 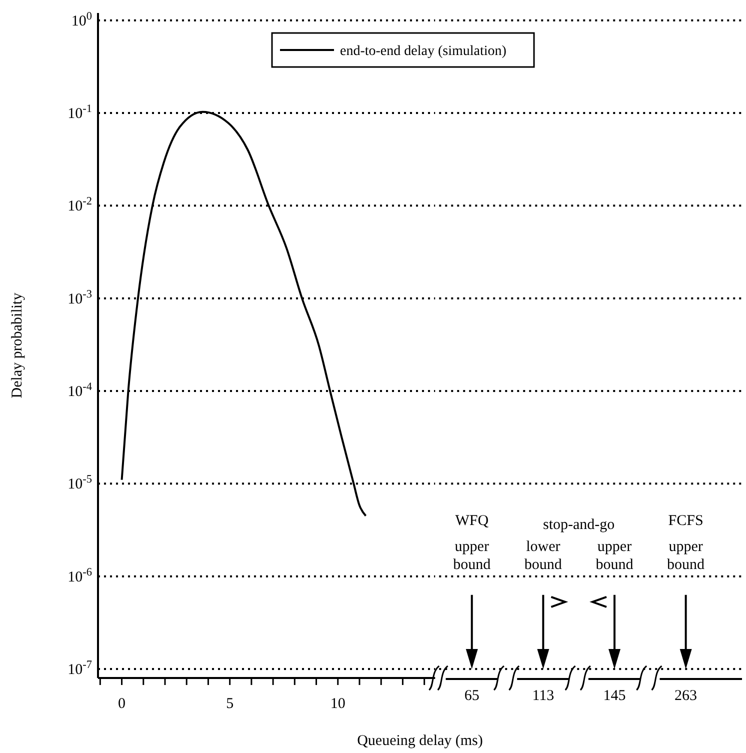 I want to click on y-tick-label: 10$^{-4}$, so click(x=80, y=390).